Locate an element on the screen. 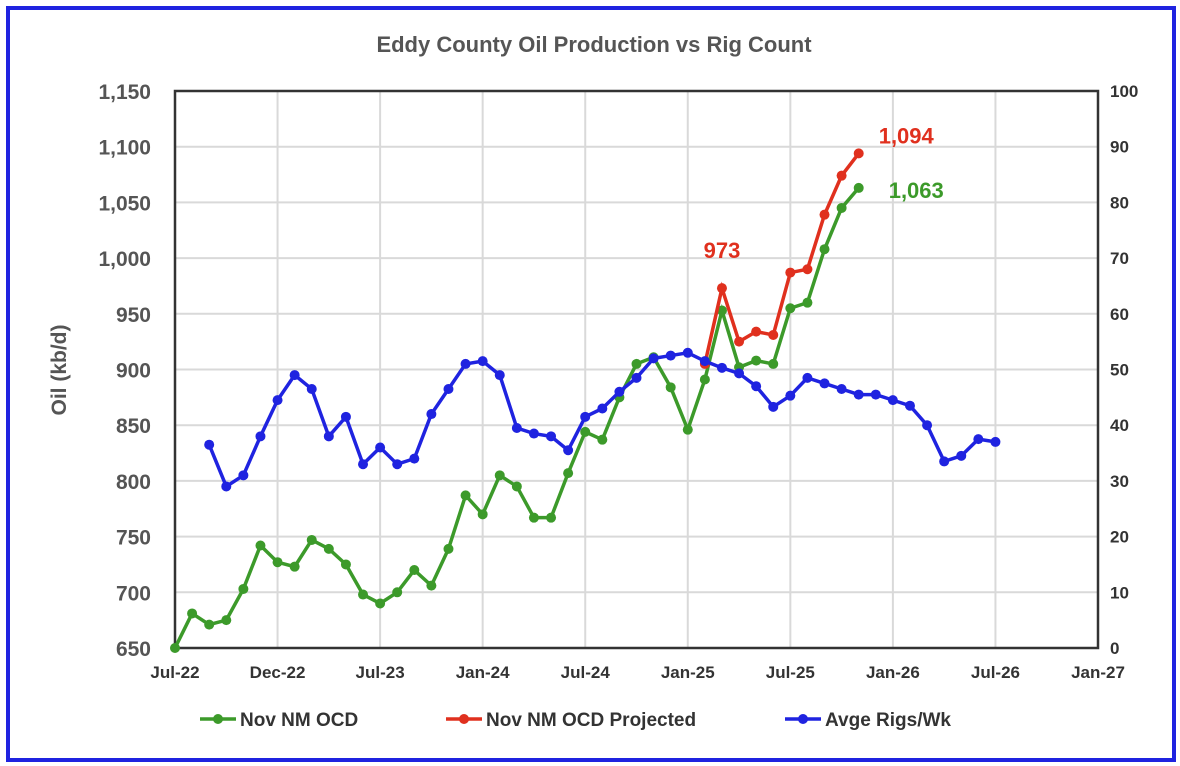  y-tick-label: 1,150 is located at coordinates (124, 92).